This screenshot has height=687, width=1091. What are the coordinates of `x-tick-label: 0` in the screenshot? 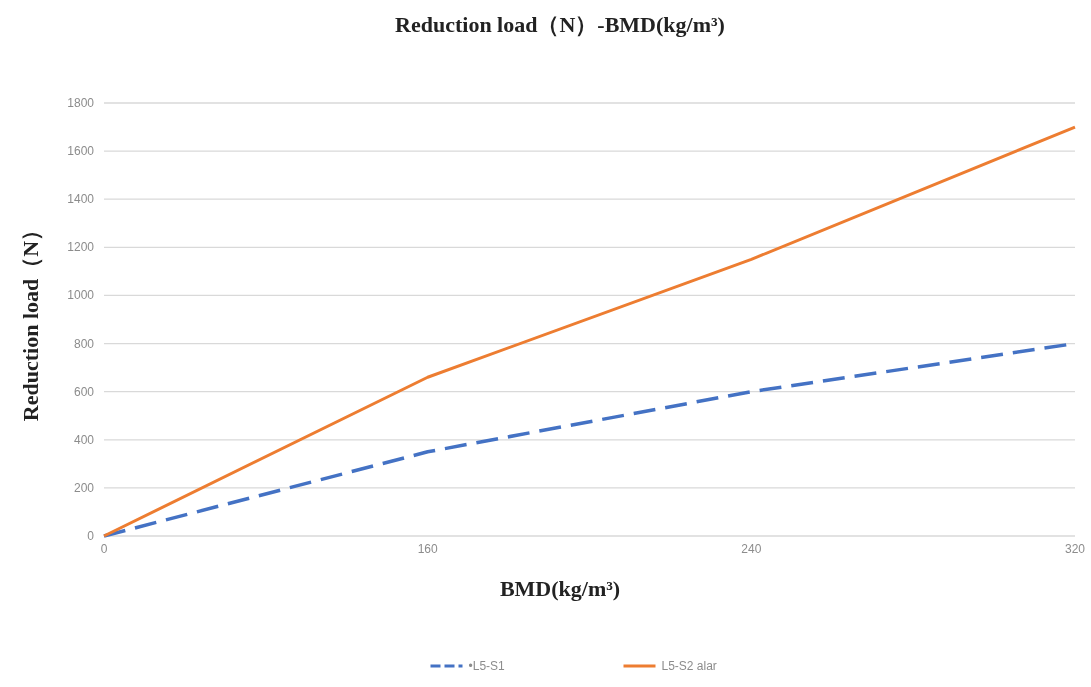 It's located at (104, 549).